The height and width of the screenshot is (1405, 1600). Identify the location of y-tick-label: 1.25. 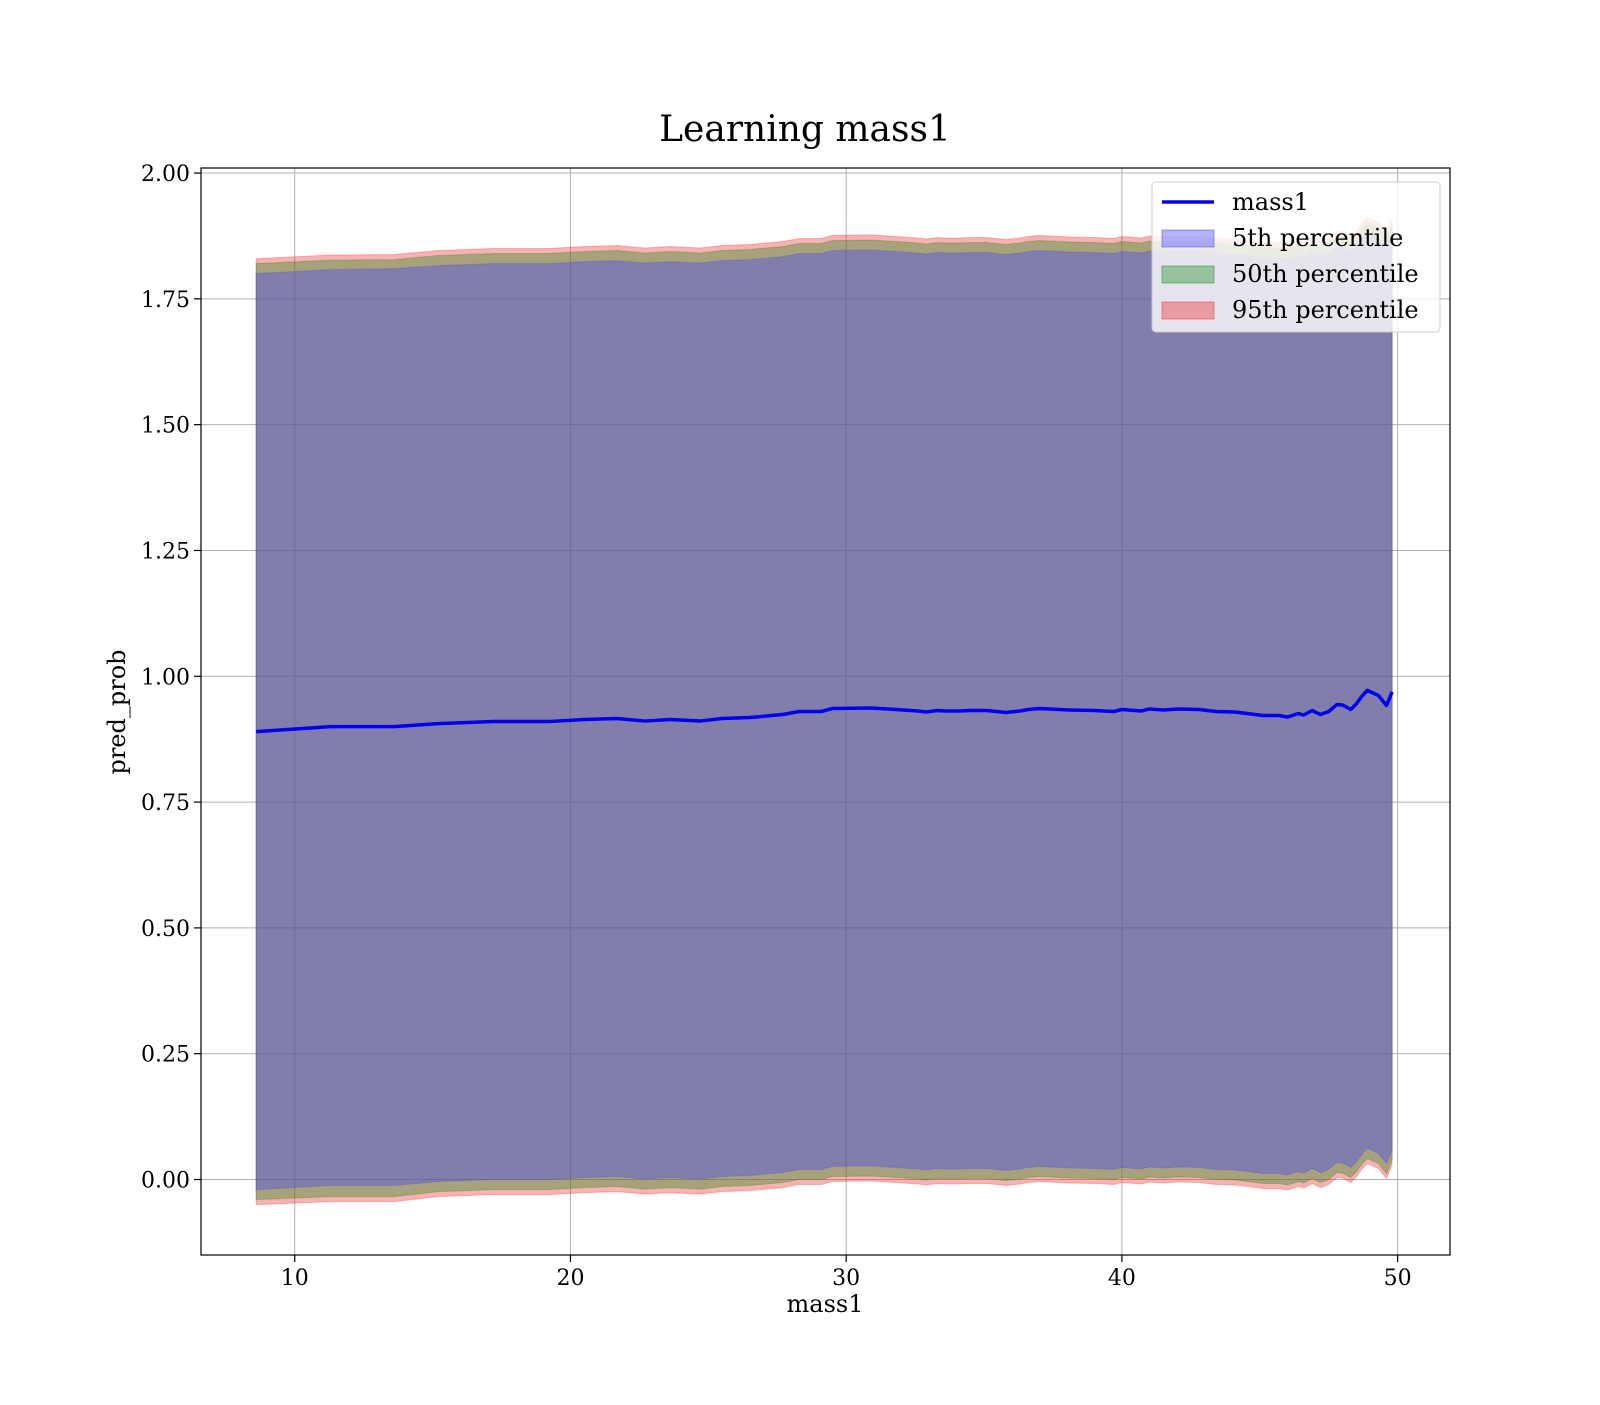
(165, 551).